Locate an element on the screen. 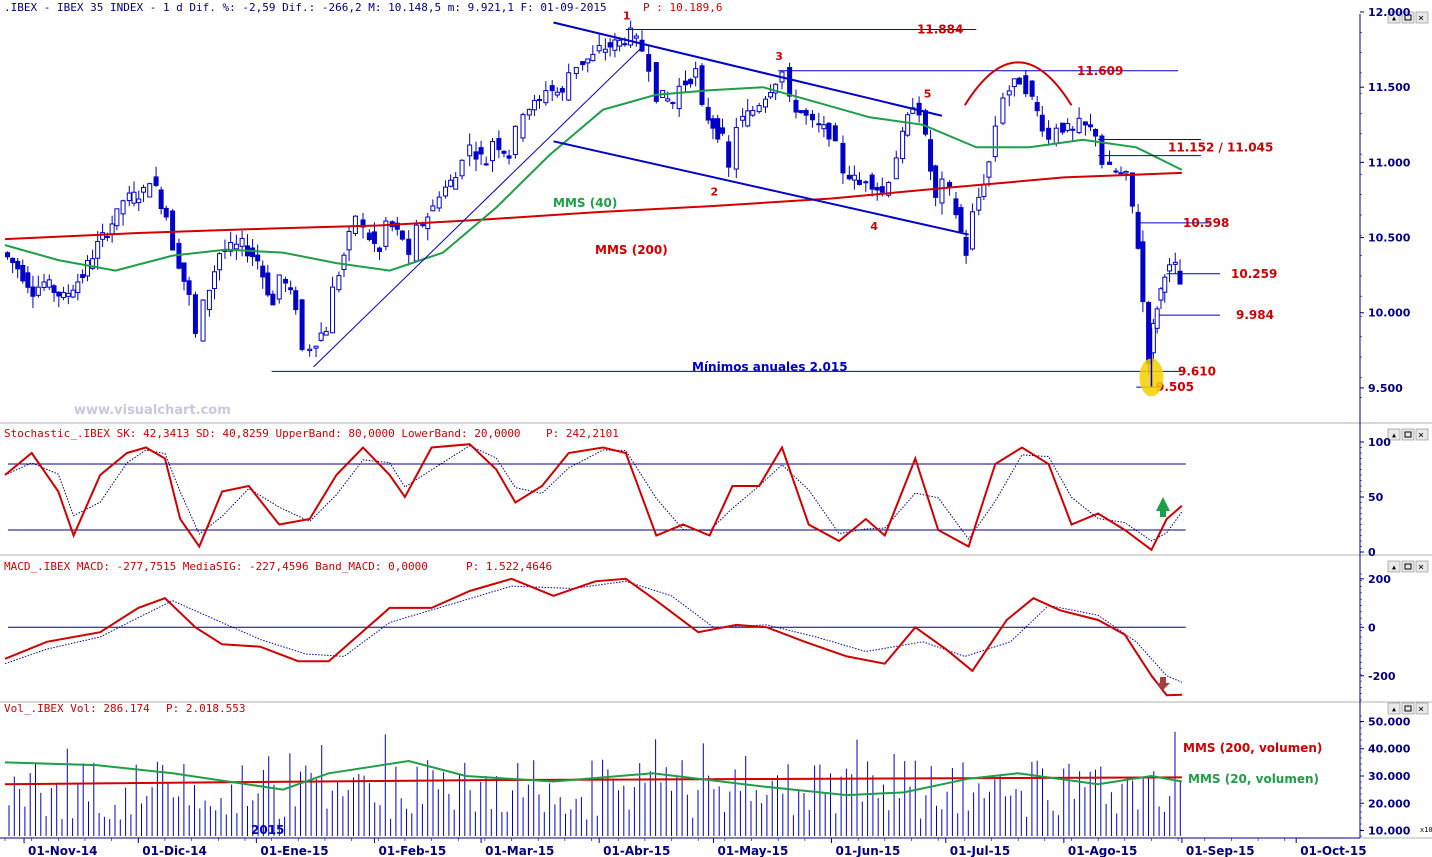  date-tick-label: 01-Jun-15 is located at coordinates (868, 850).